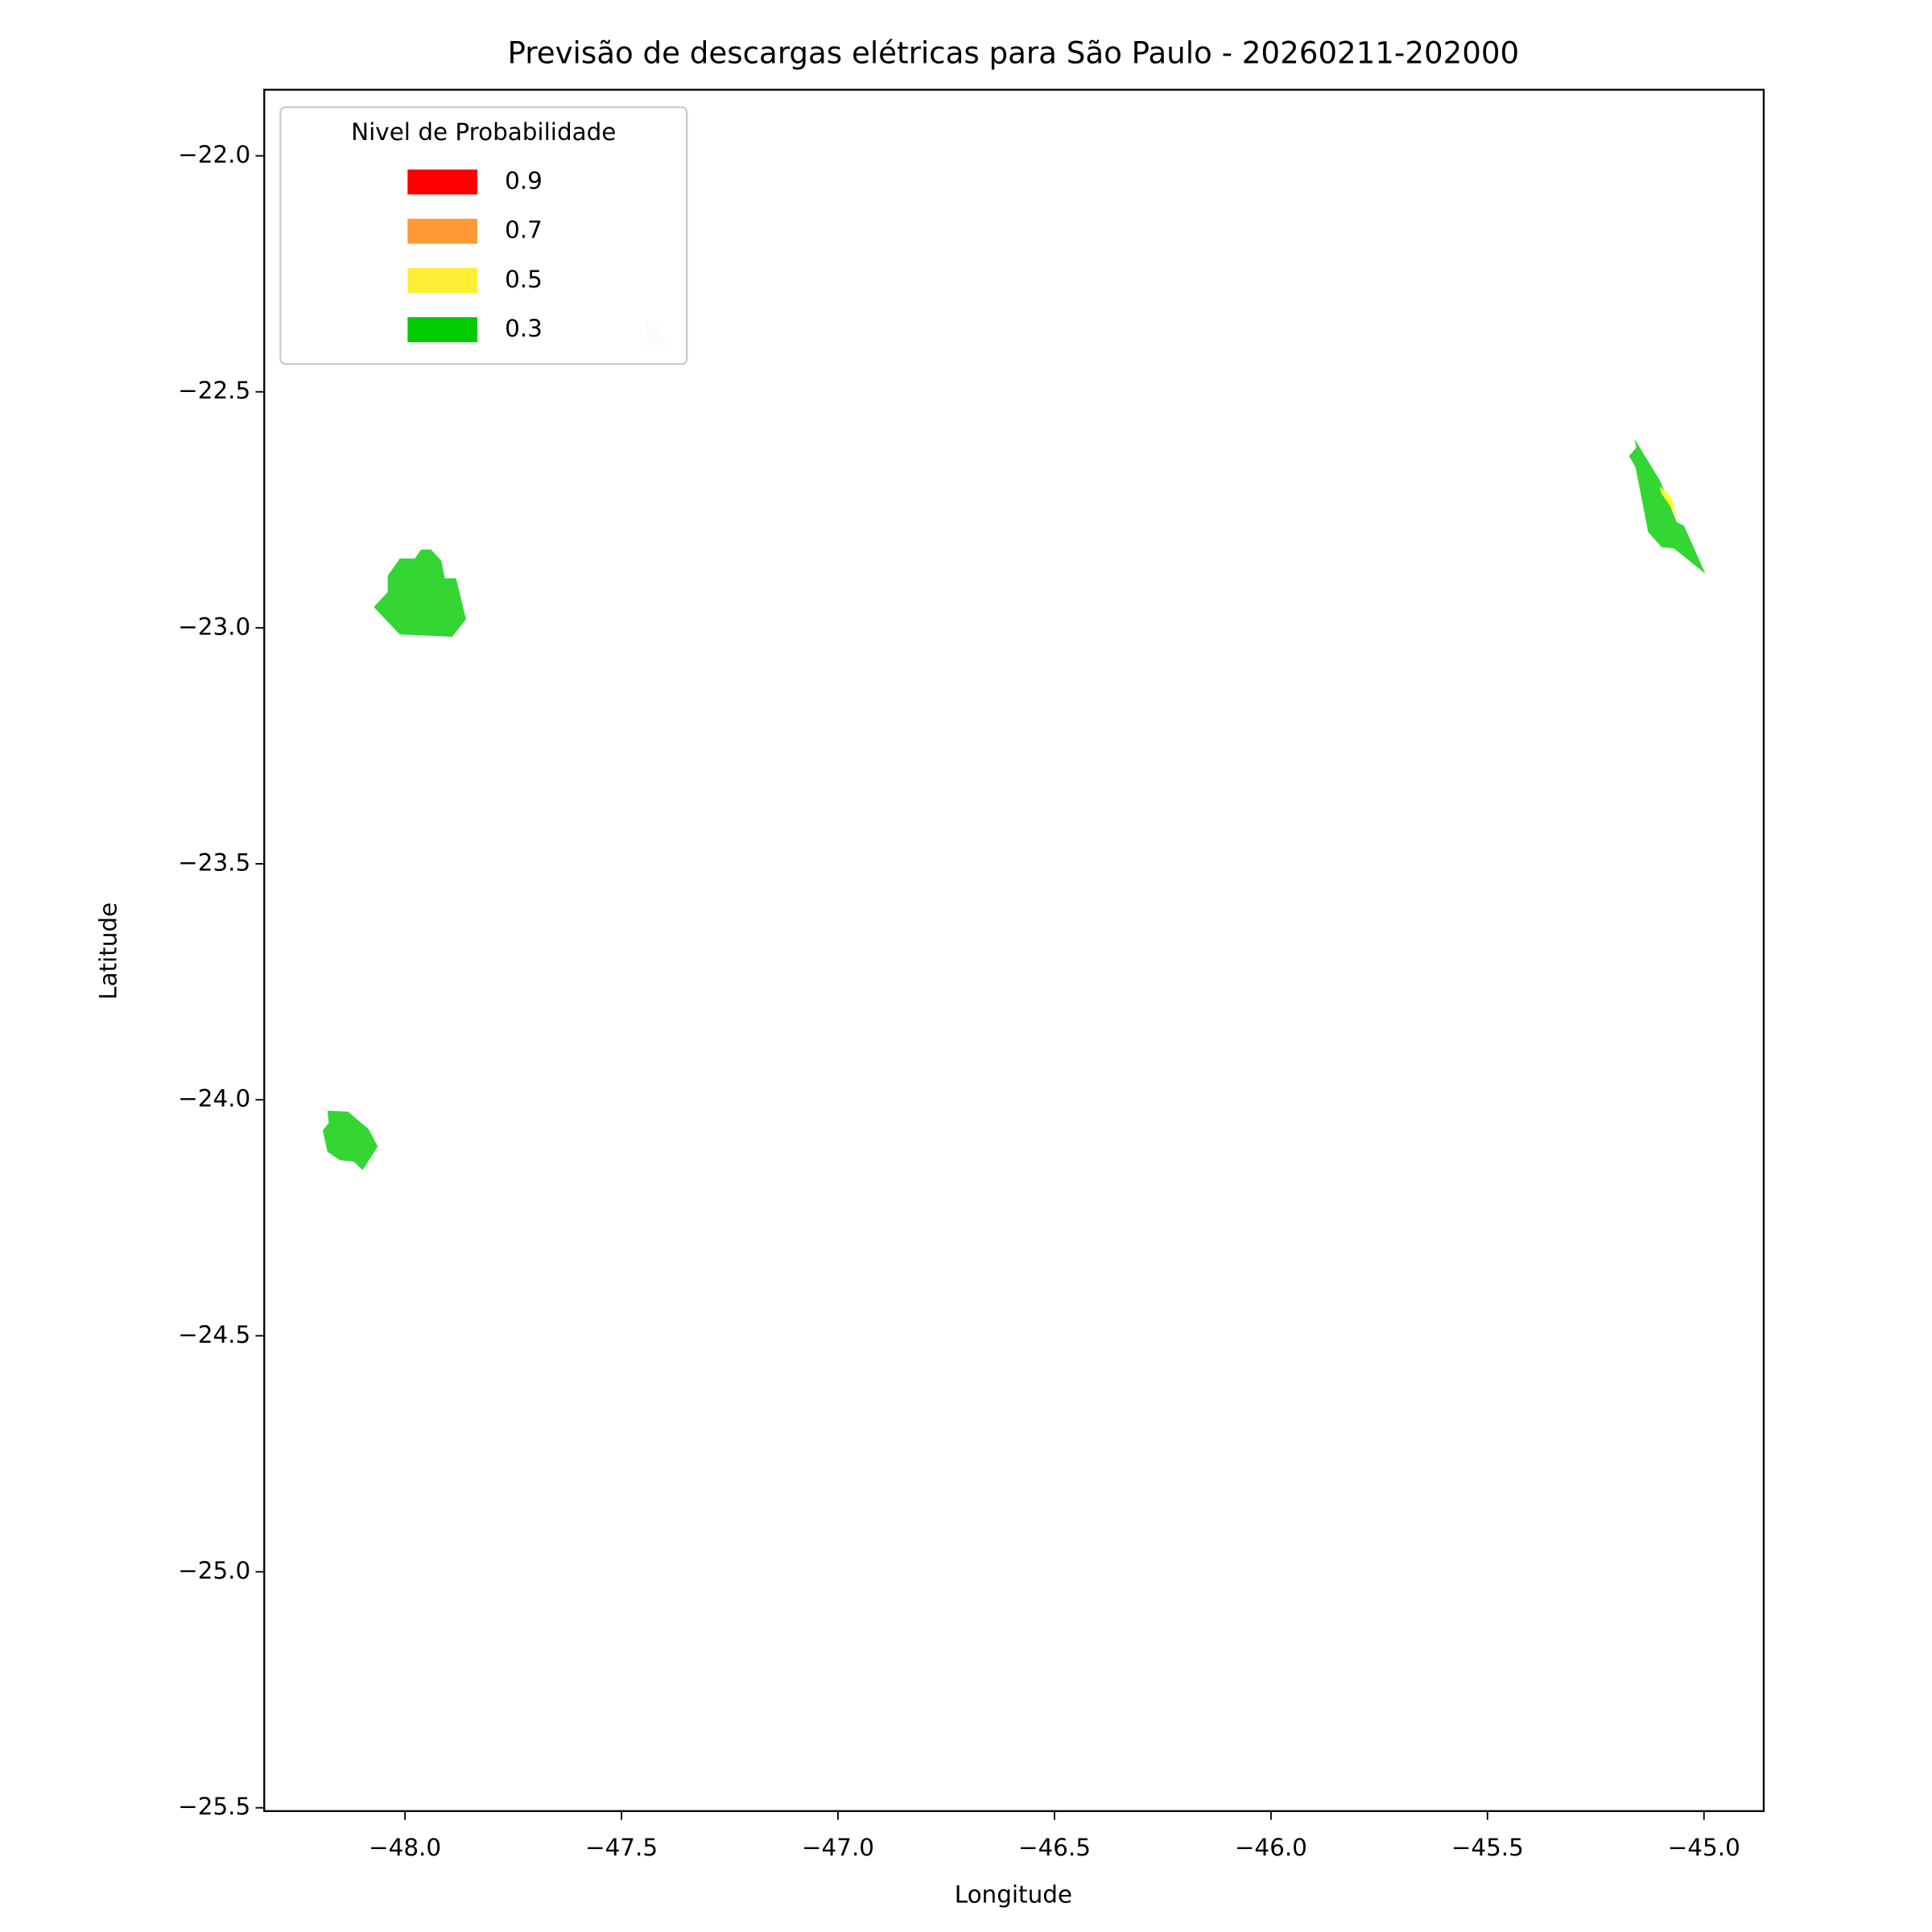  What do you see at coordinates (1271, 1848) in the screenshot?
I see `x-tick-label: −46.0` at bounding box center [1271, 1848].